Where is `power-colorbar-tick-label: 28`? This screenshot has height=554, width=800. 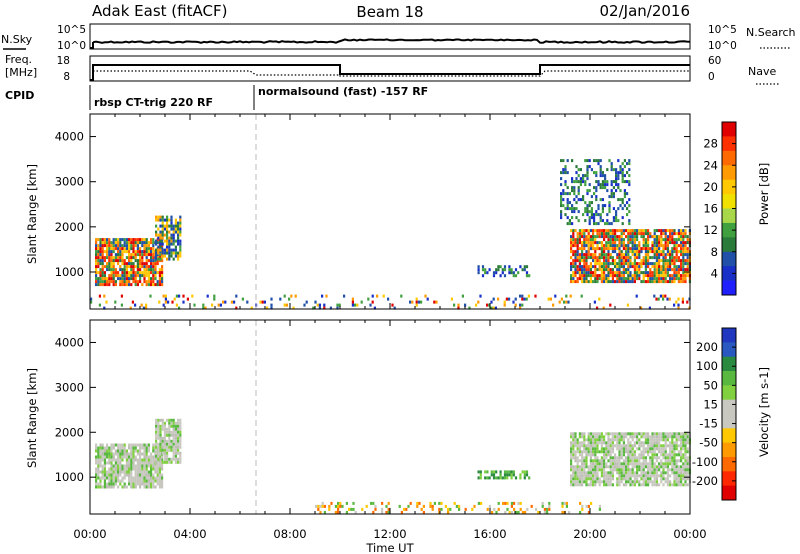 power-colorbar-tick-label: 28 is located at coordinates (710, 144).